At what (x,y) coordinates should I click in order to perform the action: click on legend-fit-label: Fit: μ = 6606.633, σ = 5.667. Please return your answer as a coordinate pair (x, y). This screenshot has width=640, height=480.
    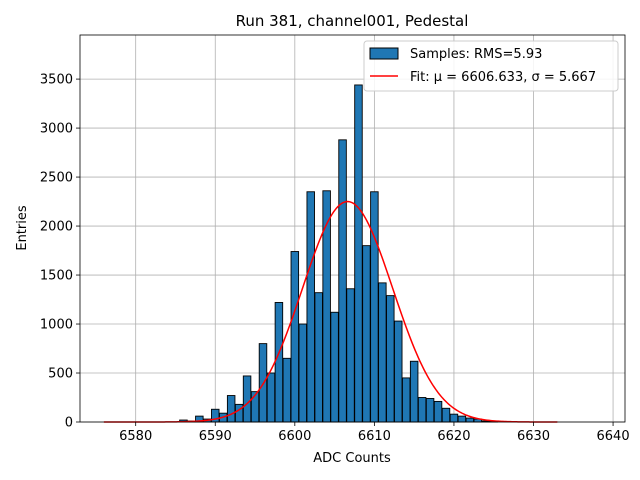
    Looking at the image, I should click on (503, 77).